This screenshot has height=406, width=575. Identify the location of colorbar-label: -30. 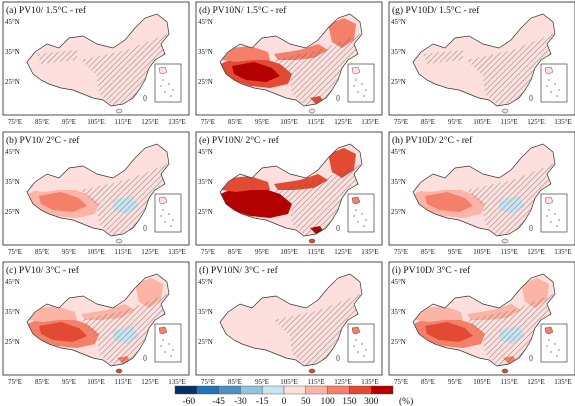
(240, 401).